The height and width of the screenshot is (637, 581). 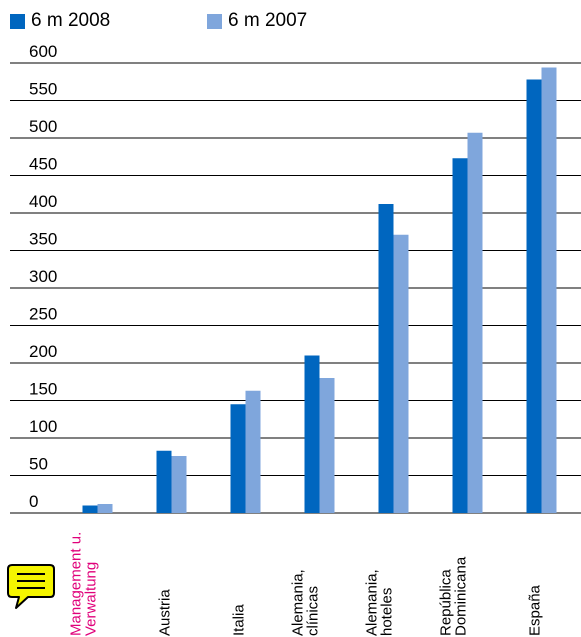 I want to click on y-tick-label: 400, so click(x=43, y=201).